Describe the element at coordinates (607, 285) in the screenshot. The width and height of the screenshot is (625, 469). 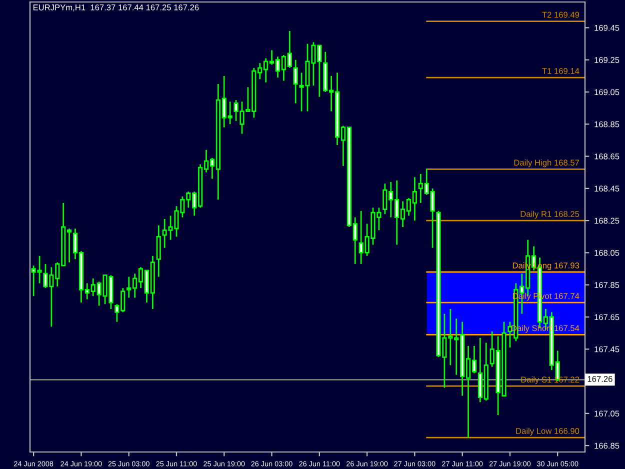
I see `y-tick-label: 167.85` at that location.